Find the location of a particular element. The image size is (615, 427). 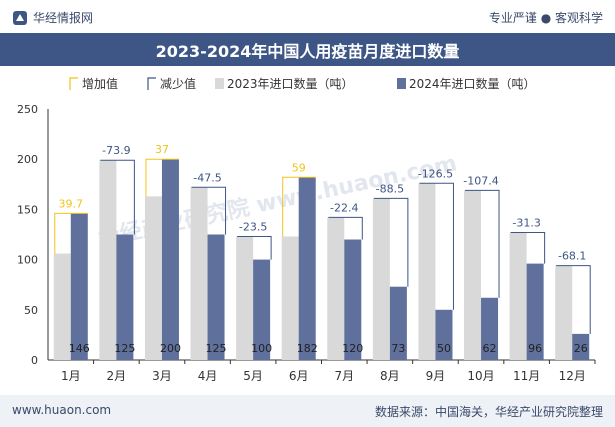

chart-title: 2023-2024年中国人用疫苗月度进口数量 is located at coordinates (307, 51).